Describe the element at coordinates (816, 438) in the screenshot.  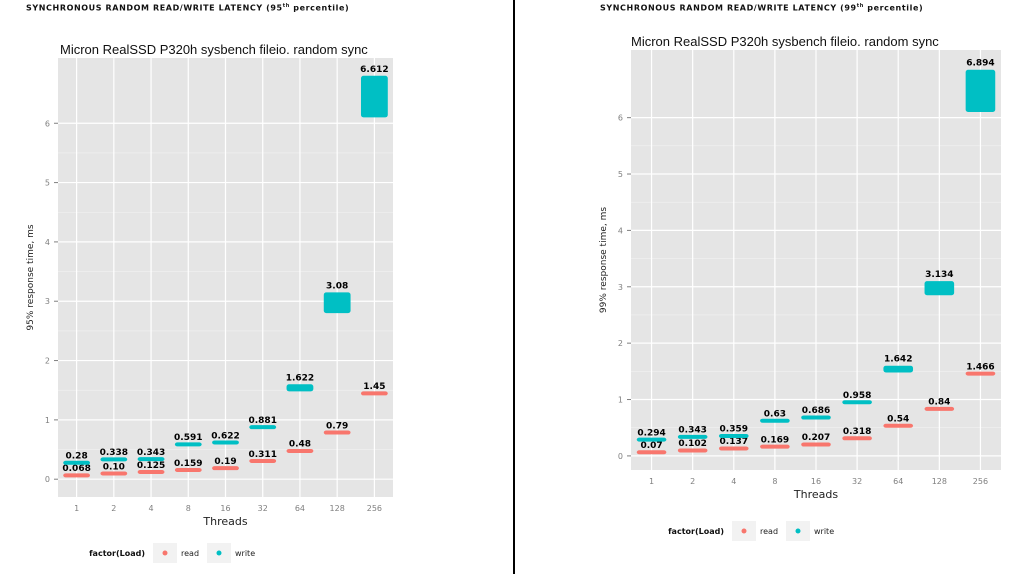
I see `read-data-label: 0.207` at that location.